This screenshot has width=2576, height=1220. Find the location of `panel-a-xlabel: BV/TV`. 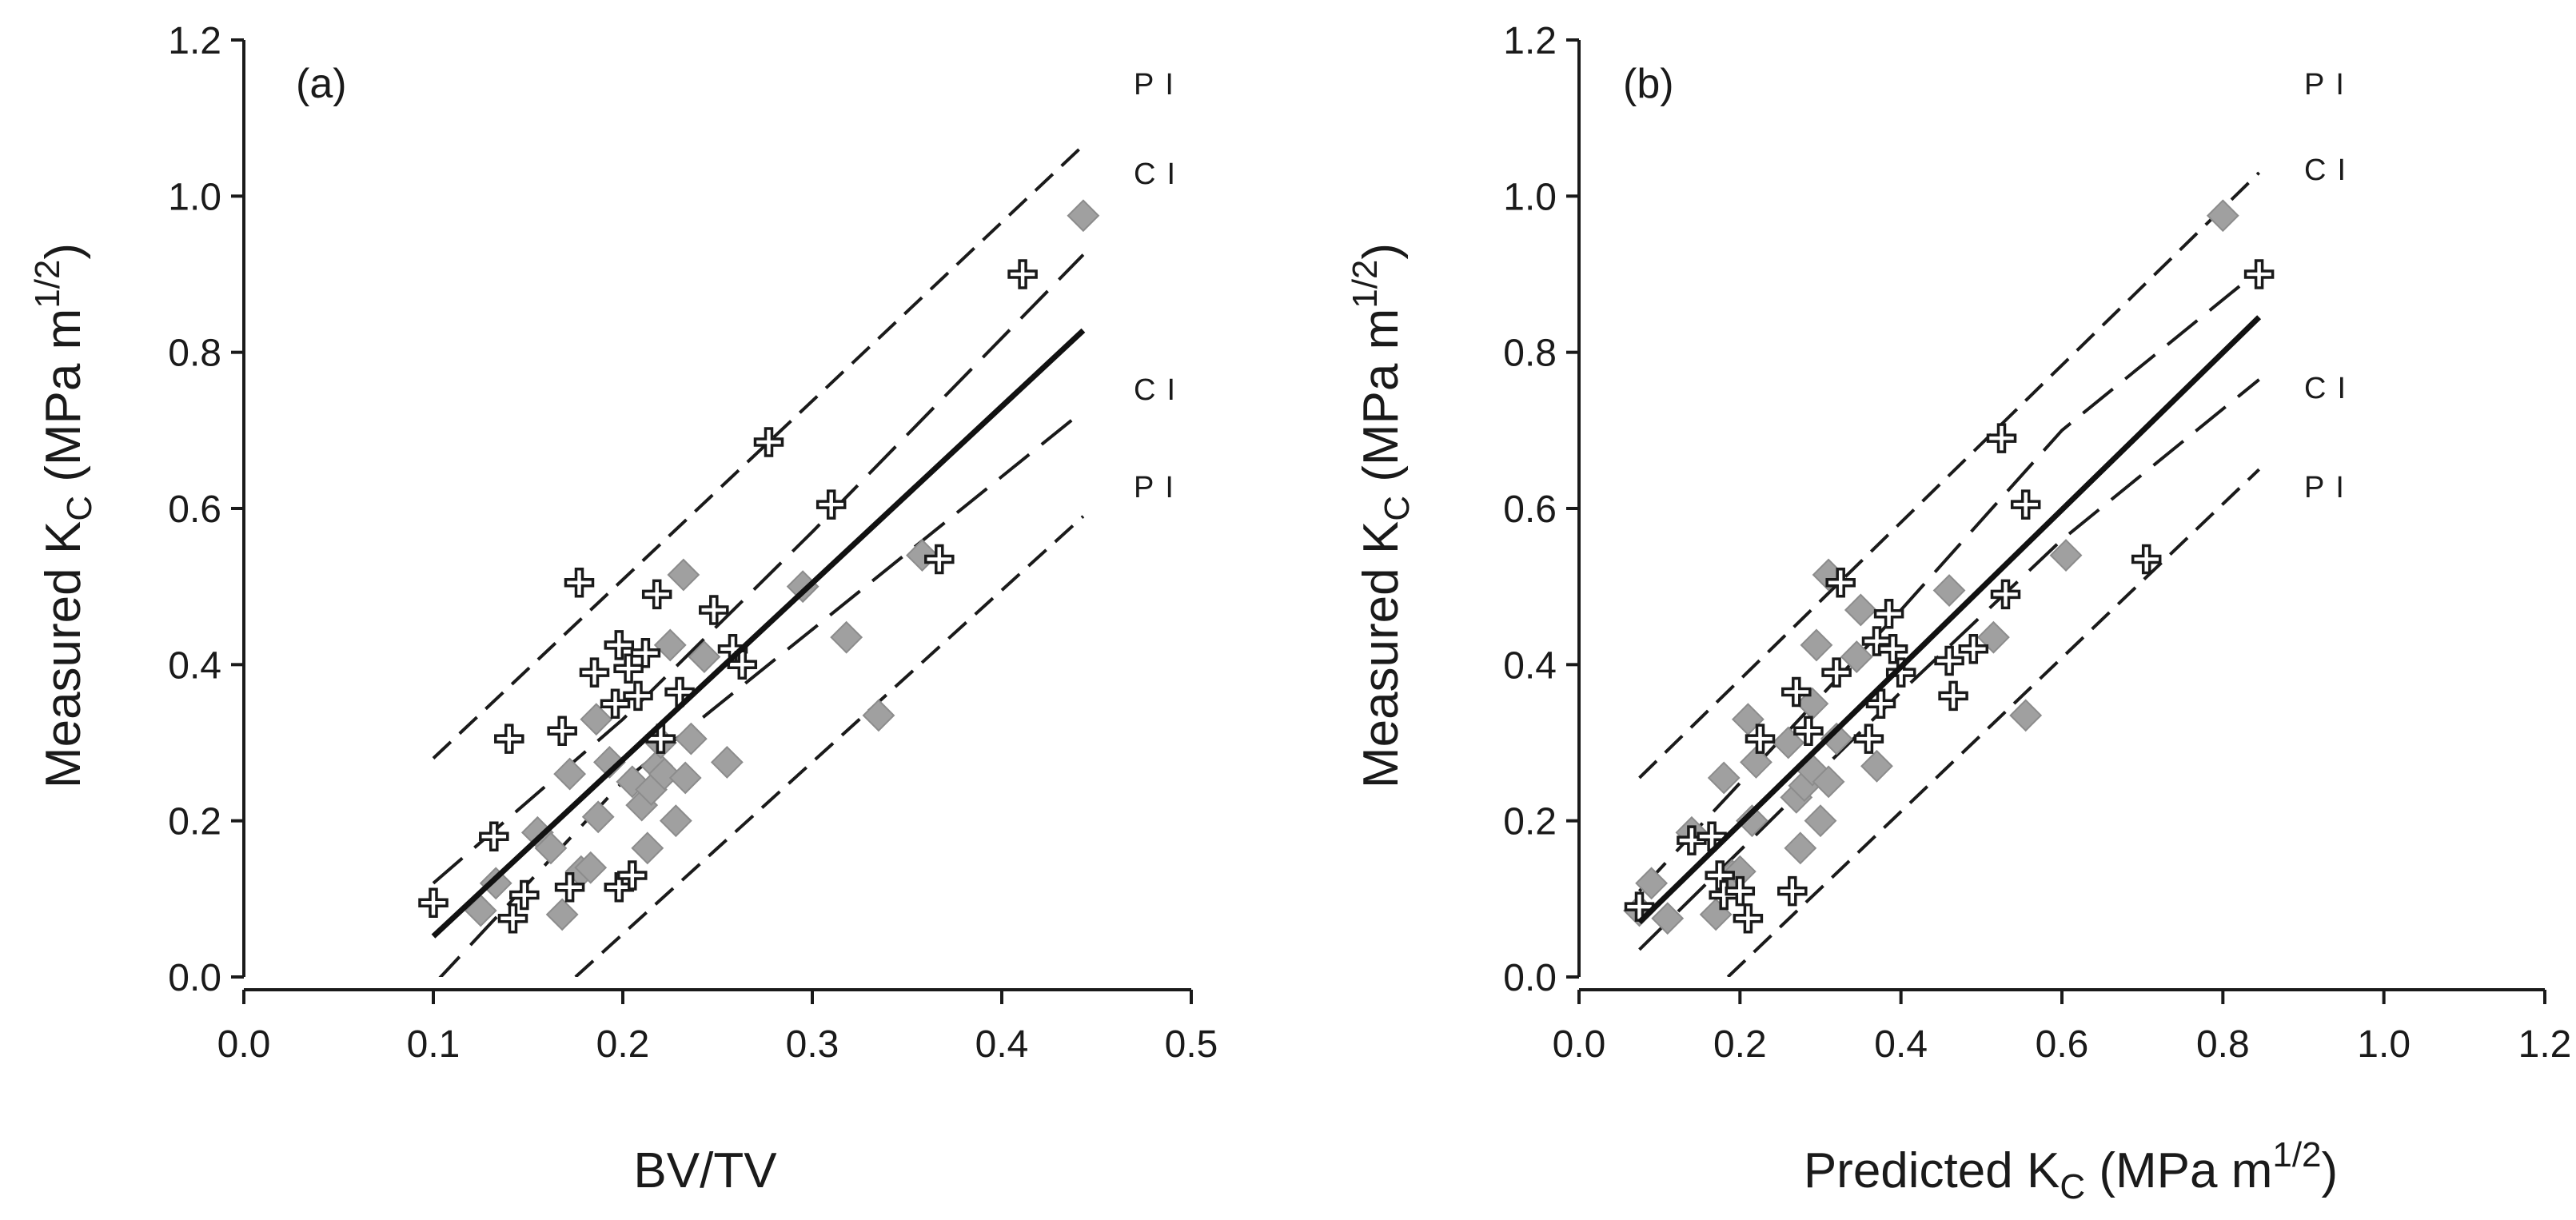

panel-a-xlabel: BV/TV is located at coordinates (705, 1170).